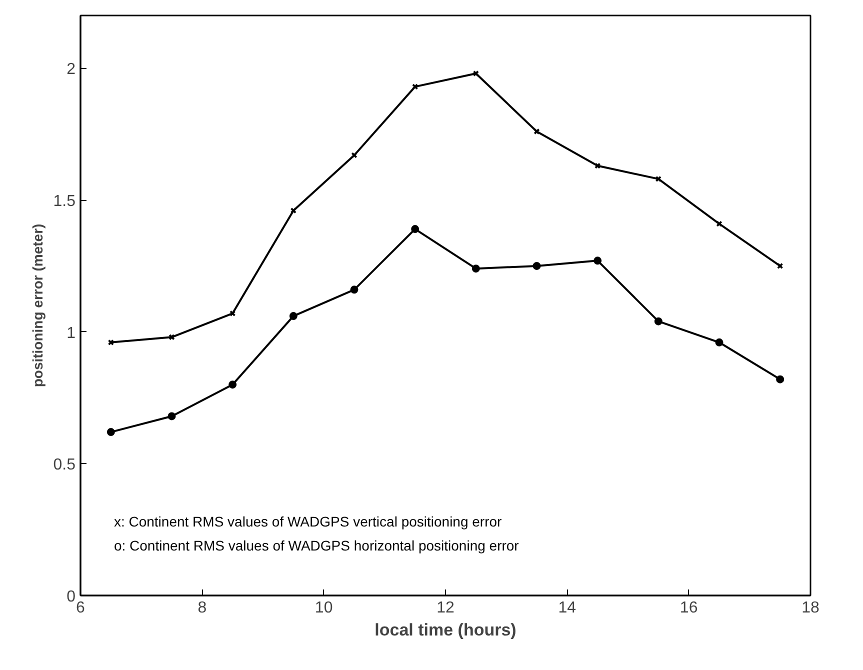  Describe the element at coordinates (37, 306) in the screenshot. I see `y-axis-title: positioning error (meter)` at that location.